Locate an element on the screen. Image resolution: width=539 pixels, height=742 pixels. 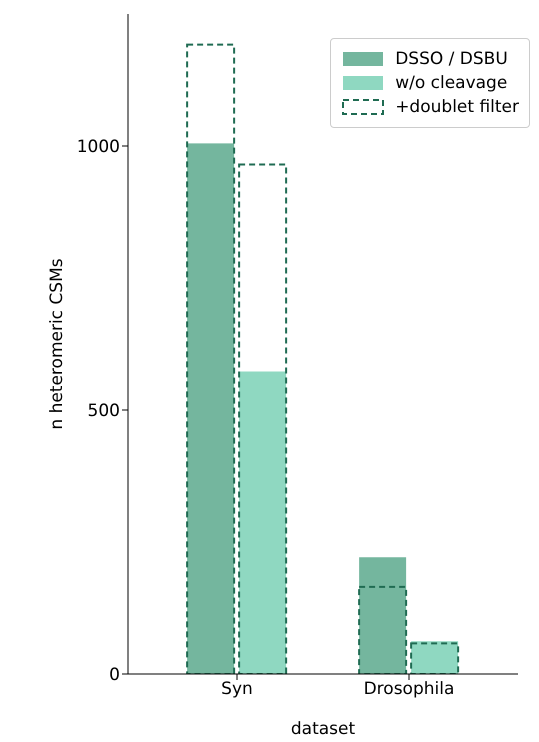
y-axis-title: n heteromeric CSMs is located at coordinates (57, 344).